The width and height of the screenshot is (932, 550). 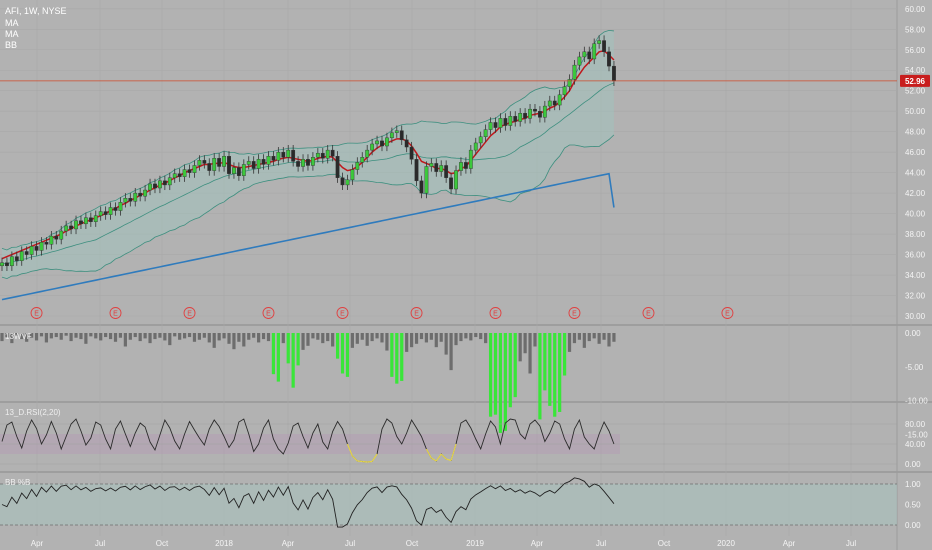 What do you see at coordinates (100, 543) in the screenshot?
I see `time-tick-label: Jul` at bounding box center [100, 543].